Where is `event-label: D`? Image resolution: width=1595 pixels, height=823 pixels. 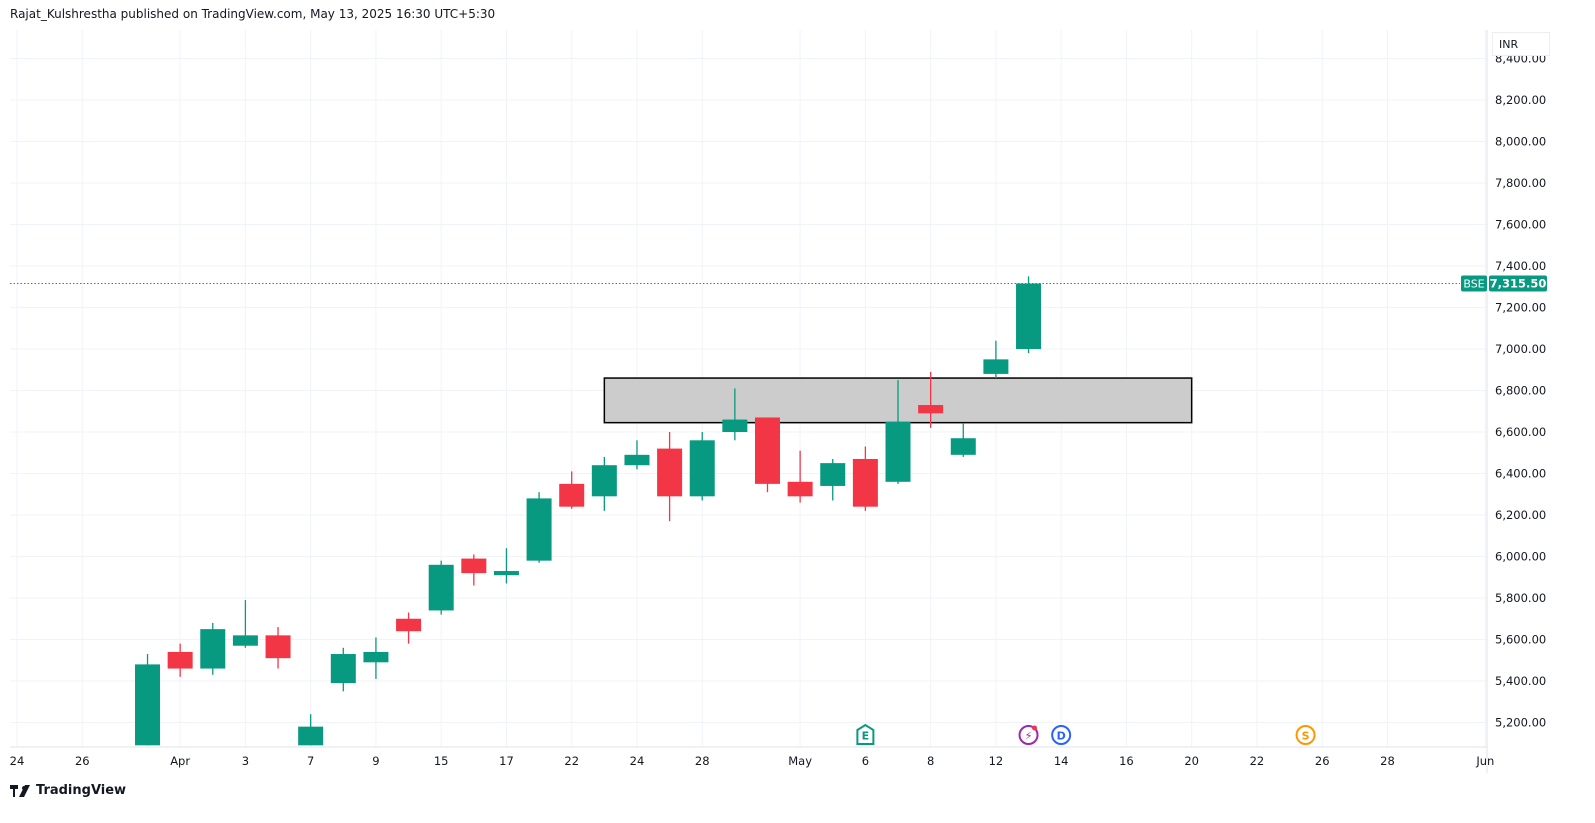
event-label: D is located at coordinates (1061, 736).